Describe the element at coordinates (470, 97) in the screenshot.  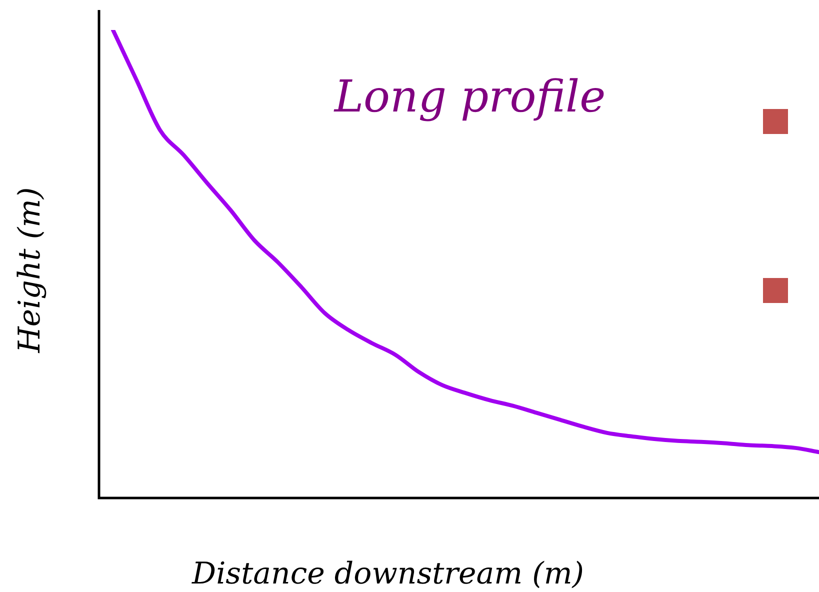
I see `text: Long profile` at that location.